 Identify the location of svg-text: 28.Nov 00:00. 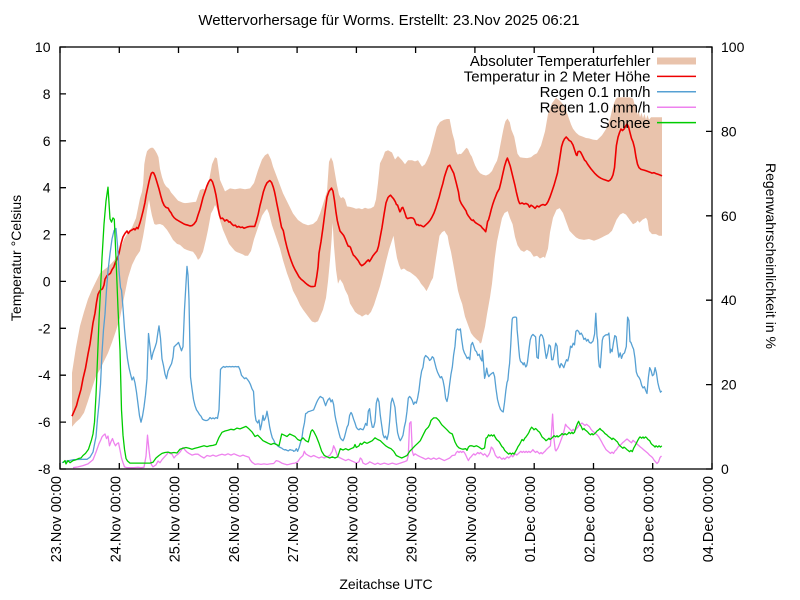
(353, 519).